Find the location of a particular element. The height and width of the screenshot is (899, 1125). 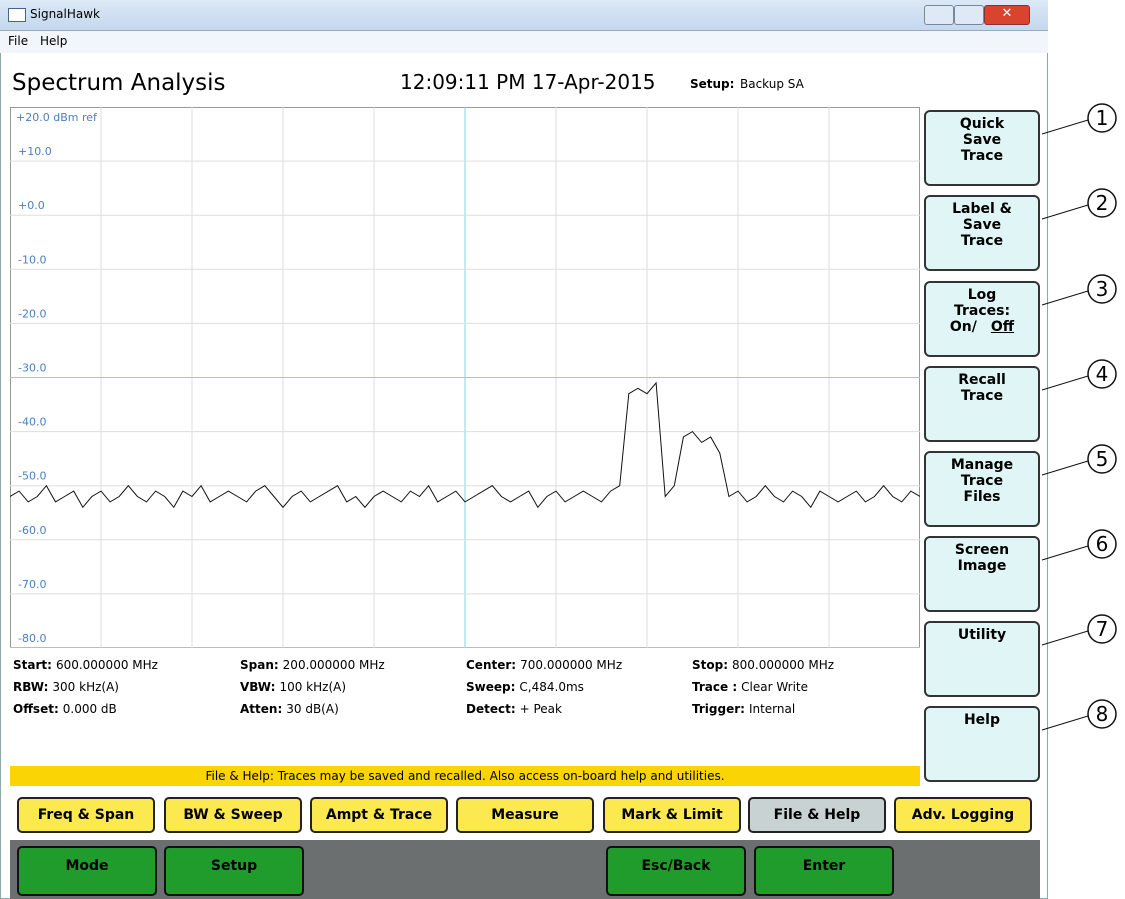

side-button: Manage Trace Files is located at coordinates (982, 489).